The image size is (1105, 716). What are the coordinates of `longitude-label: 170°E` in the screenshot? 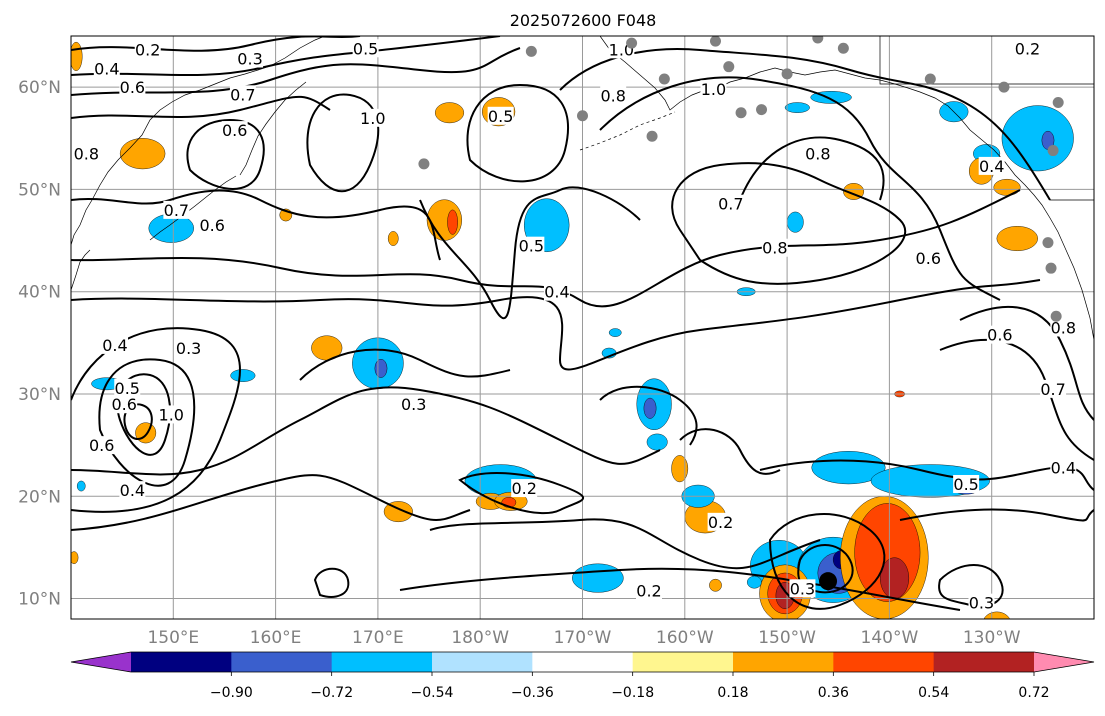 It's located at (378, 638).